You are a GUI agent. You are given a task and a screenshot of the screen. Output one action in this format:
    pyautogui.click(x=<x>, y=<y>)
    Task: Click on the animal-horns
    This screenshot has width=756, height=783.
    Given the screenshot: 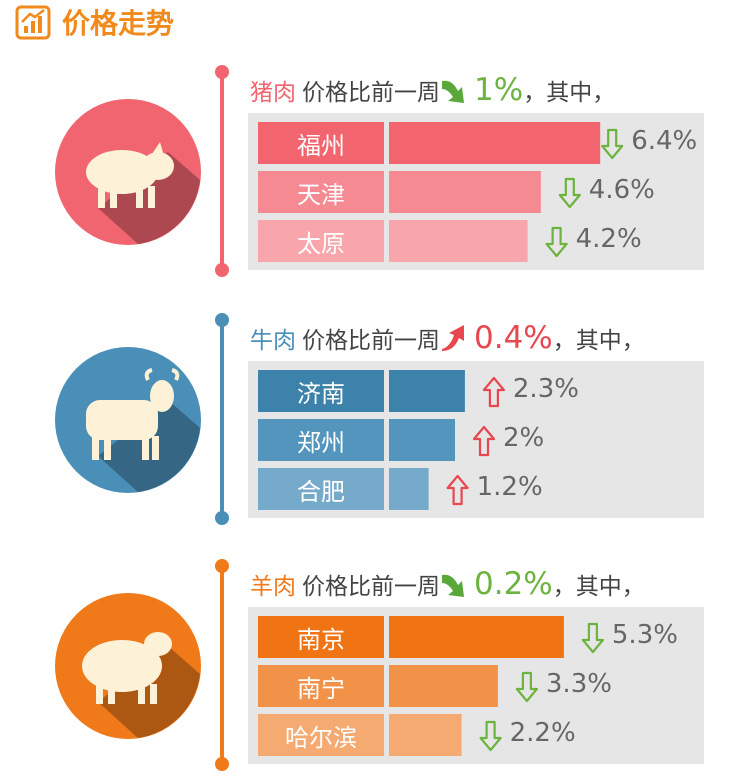 What is the action you would take?
    pyautogui.click(x=162, y=374)
    